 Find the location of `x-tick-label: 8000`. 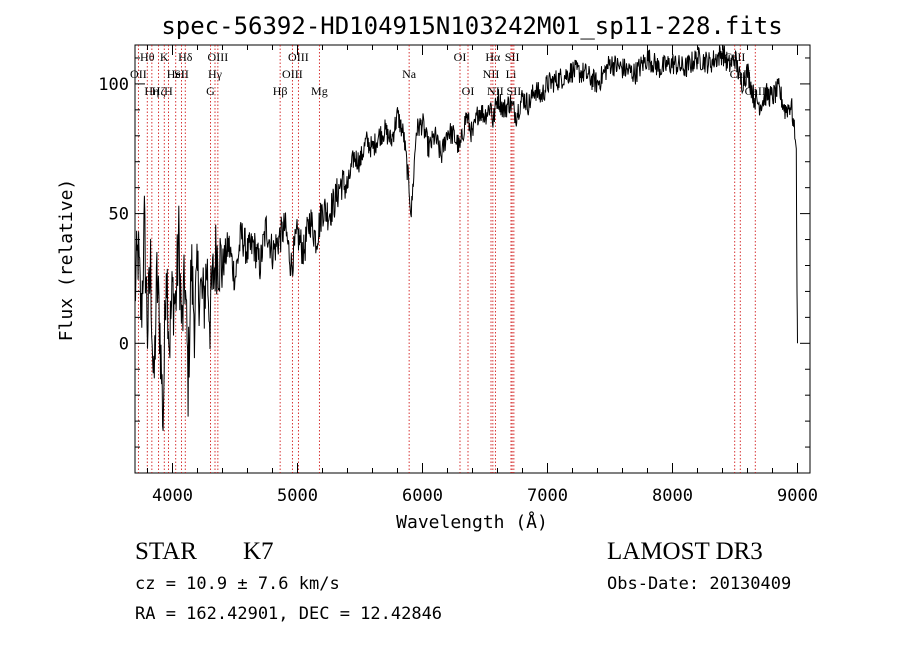

x-tick-label: 8000 is located at coordinates (672, 496).